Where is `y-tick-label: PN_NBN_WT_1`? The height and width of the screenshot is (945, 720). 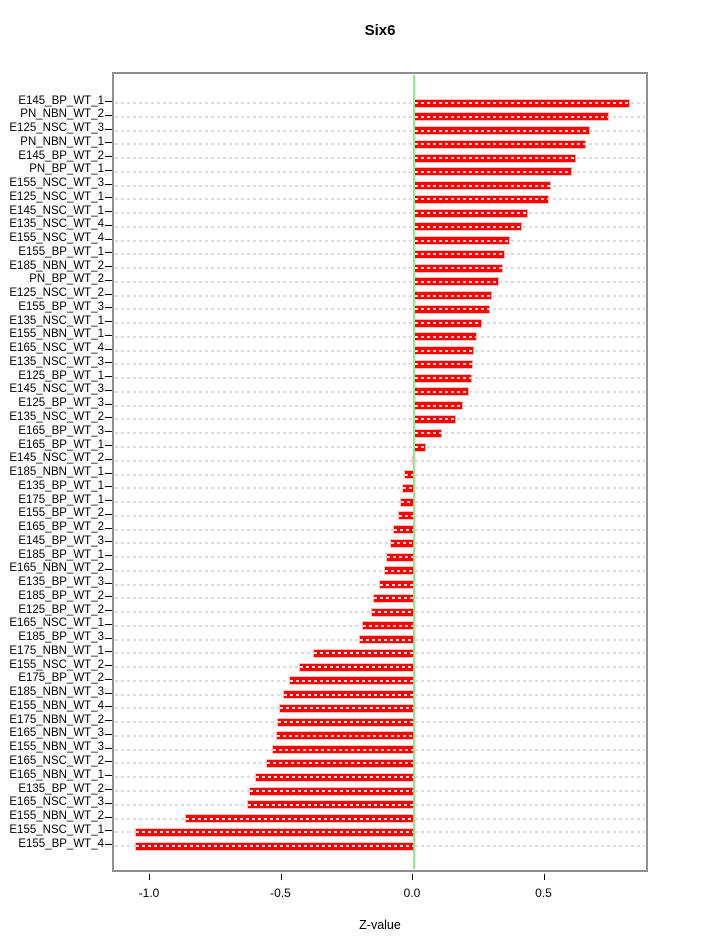 y-tick-label: PN_NBN_WT_1 is located at coordinates (62, 141).